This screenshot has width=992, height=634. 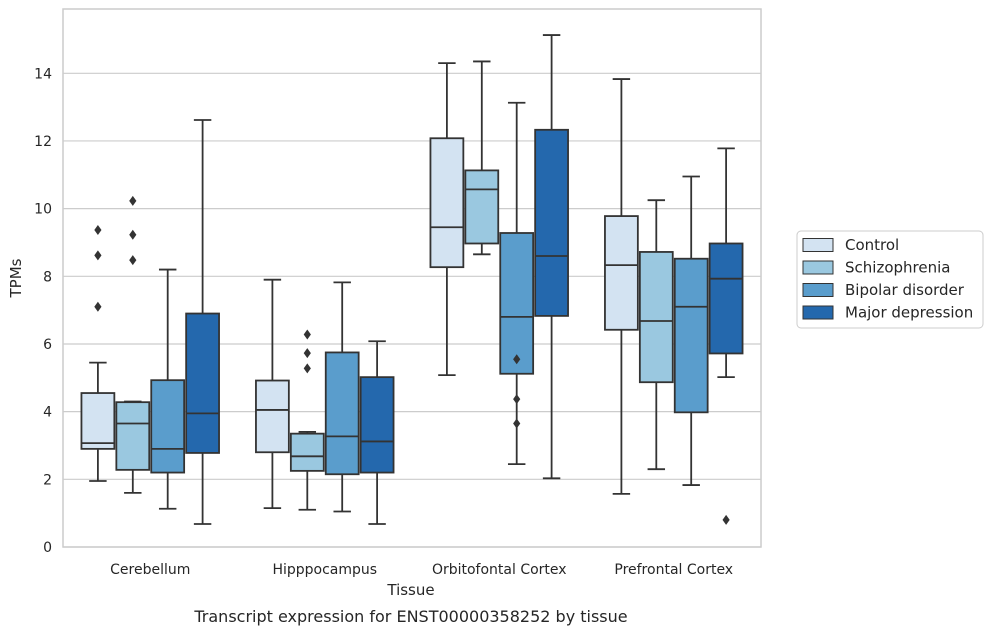 I want to click on x-axis-label: Tissue, so click(x=410, y=590).